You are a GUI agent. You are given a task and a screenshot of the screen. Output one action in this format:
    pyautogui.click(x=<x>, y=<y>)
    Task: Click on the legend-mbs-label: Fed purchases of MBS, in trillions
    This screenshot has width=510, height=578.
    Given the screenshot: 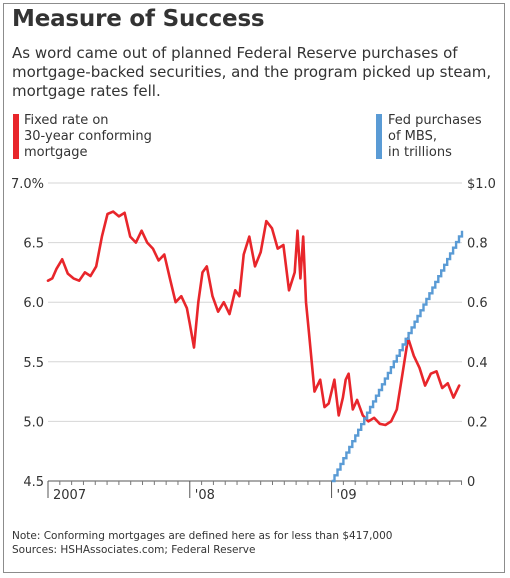 What is the action you would take?
    pyautogui.click(x=435, y=137)
    